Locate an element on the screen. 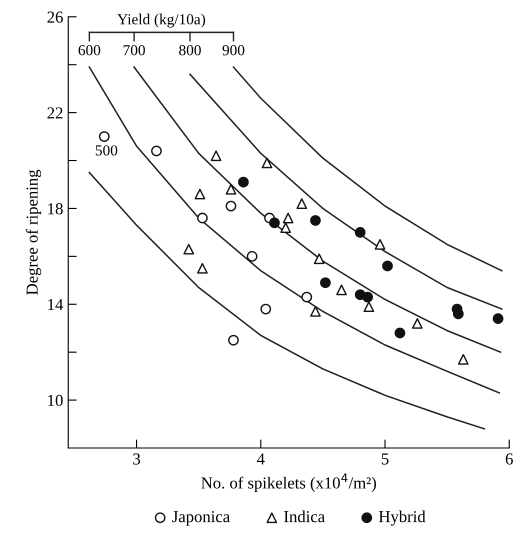 This screenshot has height=560, width=525. y-tick-label: 22 is located at coordinates (54, 112).